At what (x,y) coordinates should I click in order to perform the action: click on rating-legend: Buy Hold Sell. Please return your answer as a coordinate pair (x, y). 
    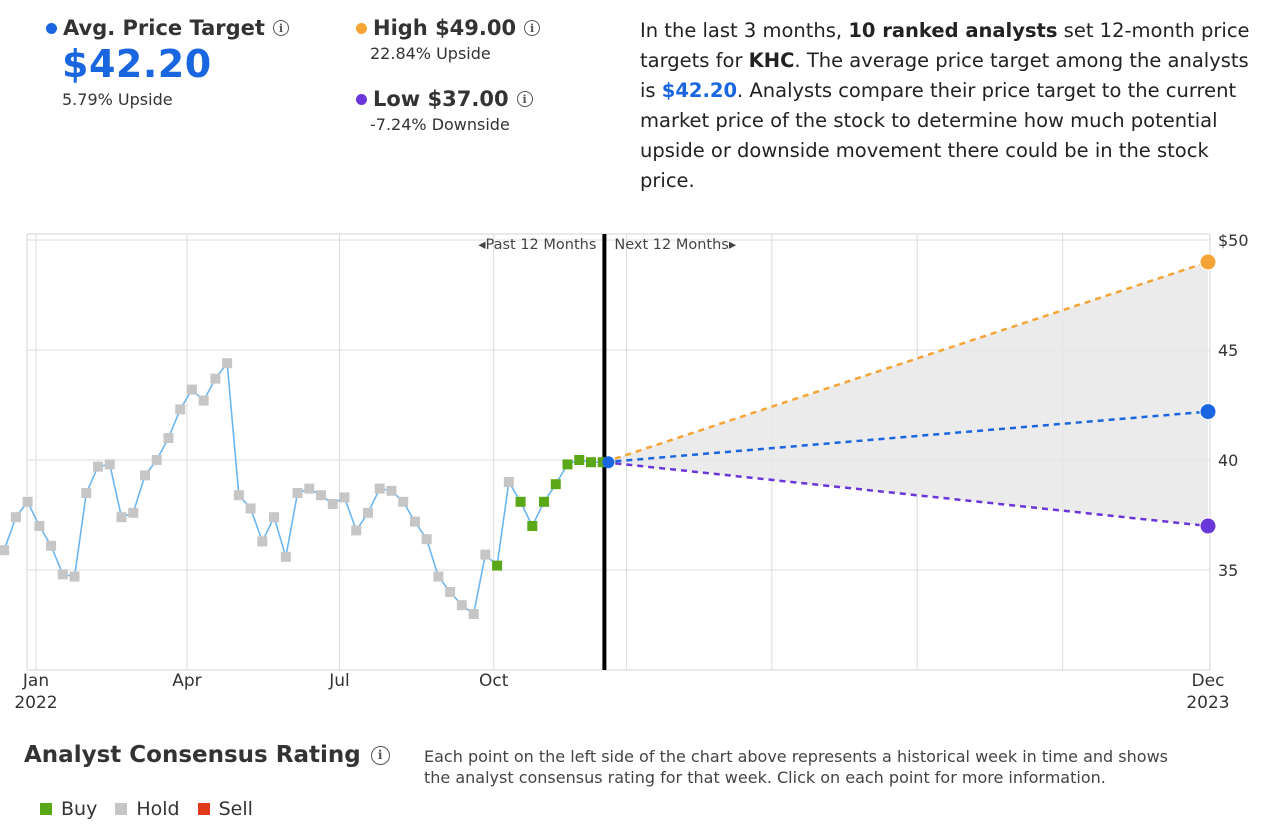
    Looking at the image, I should click on (155, 809).